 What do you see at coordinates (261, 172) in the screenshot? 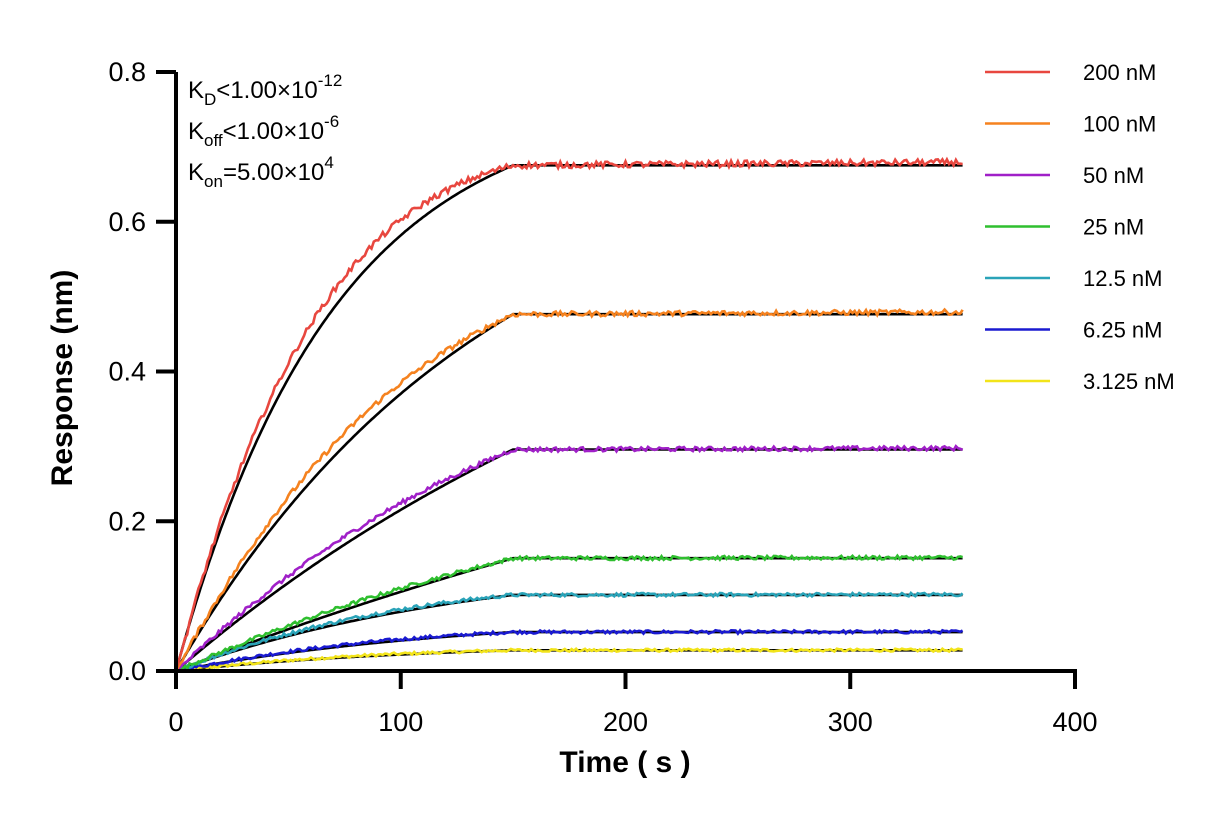
I see `kinetic-constant-label: Kon=5.00×104` at bounding box center [261, 172].